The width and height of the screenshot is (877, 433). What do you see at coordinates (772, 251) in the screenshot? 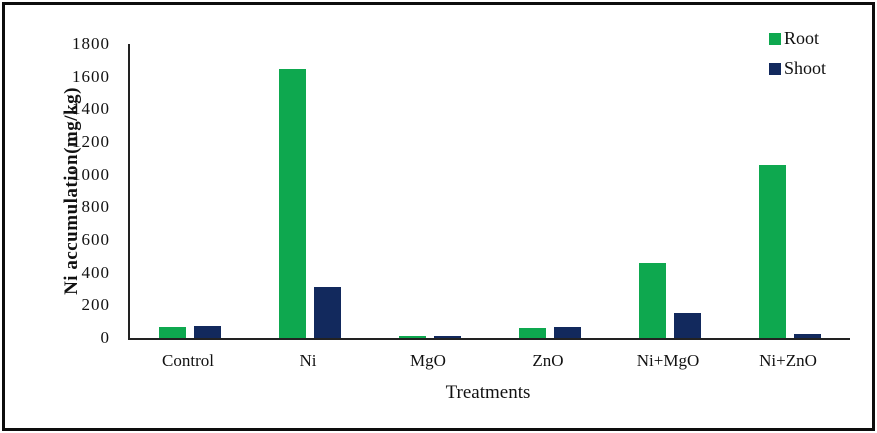
I see `bar-ni-zno-root` at bounding box center [772, 251].